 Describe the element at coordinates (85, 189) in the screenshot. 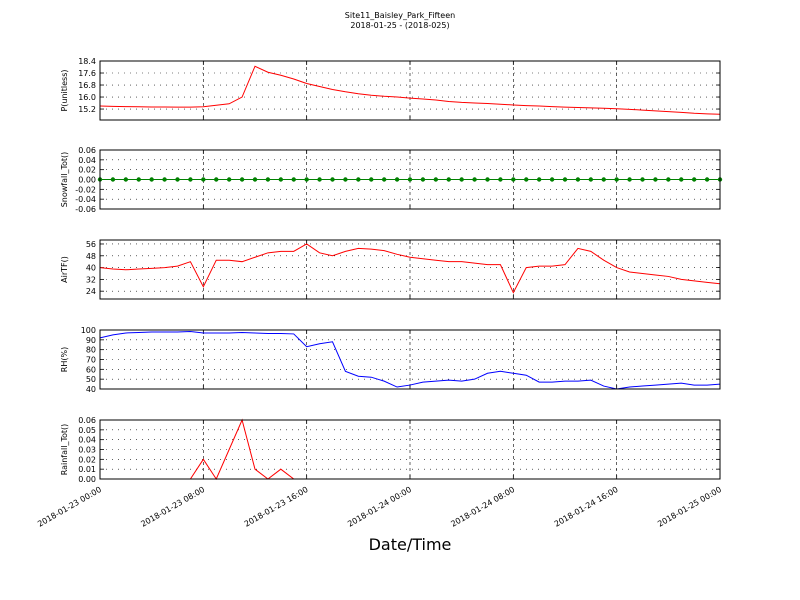

I see `y-tick-label: -0.02` at that location.